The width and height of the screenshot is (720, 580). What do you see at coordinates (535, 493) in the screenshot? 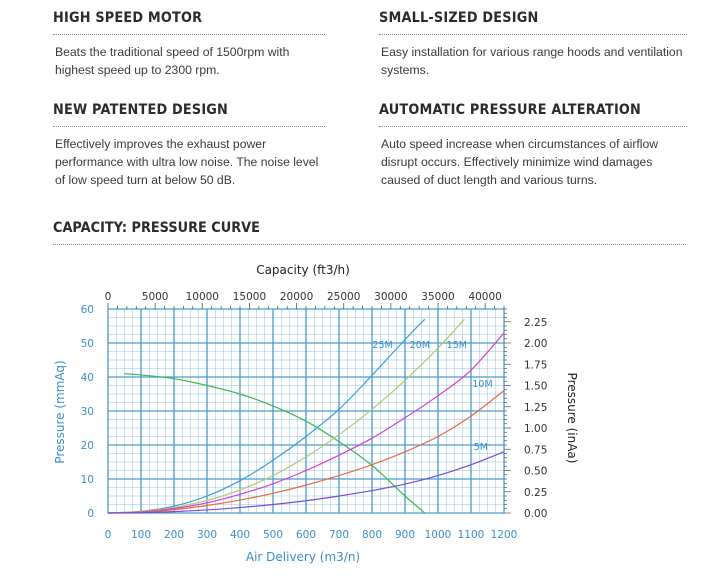
I see `y2-tick-label: 0.25` at bounding box center [535, 493].